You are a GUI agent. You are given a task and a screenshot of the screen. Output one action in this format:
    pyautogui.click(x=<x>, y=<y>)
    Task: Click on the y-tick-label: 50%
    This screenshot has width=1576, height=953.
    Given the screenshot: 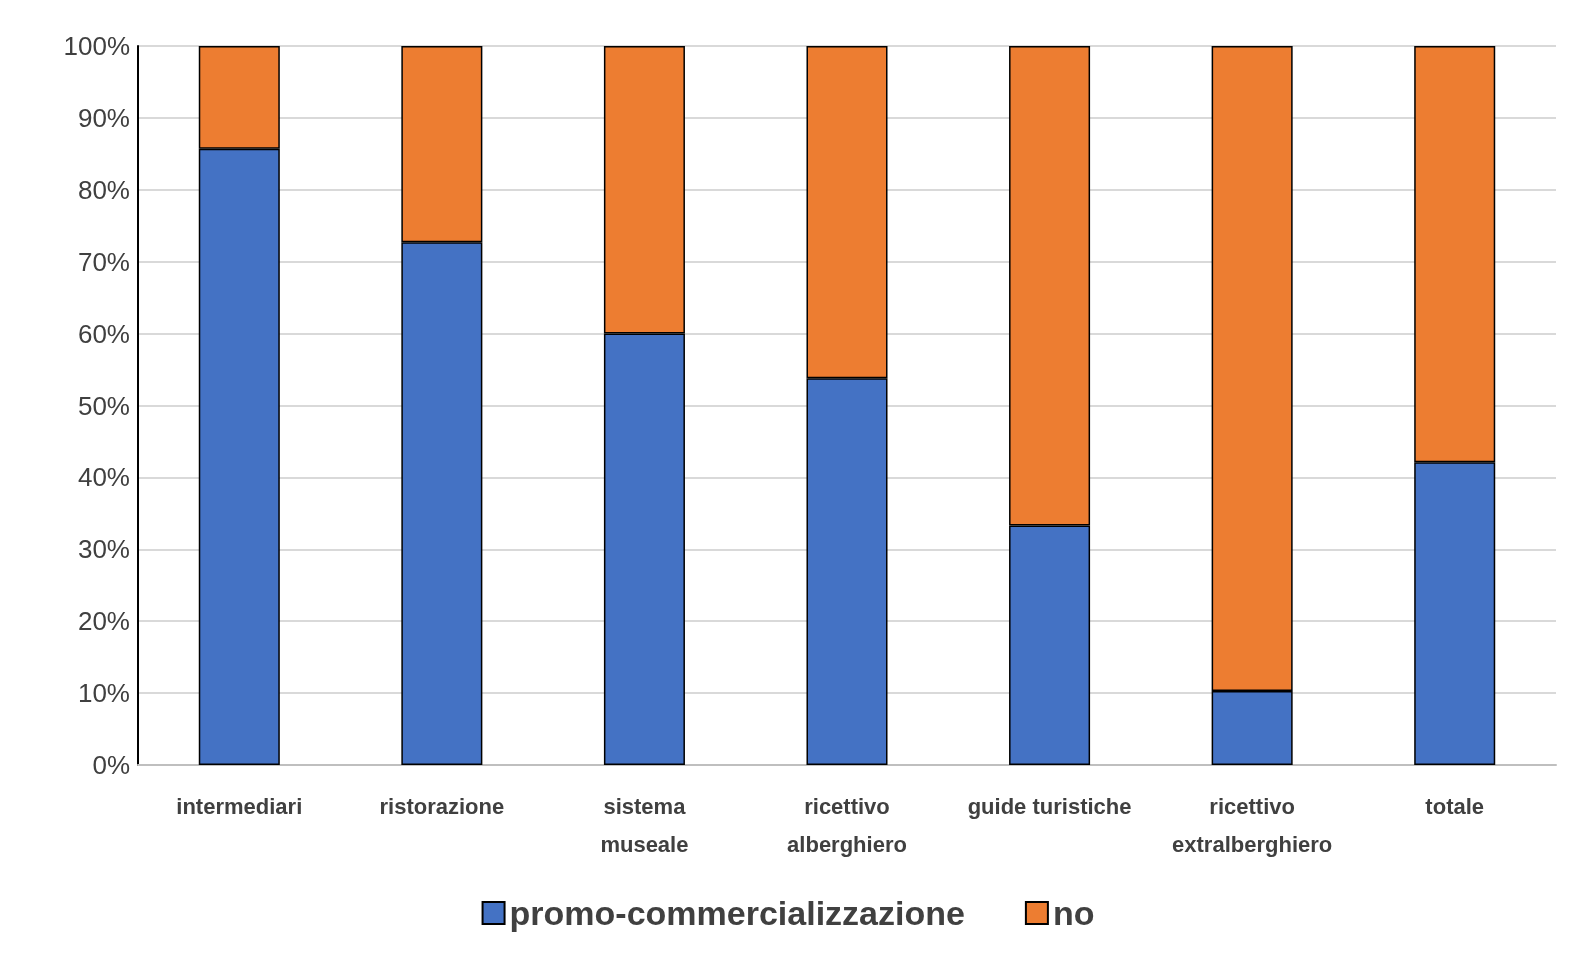 What is the action you would take?
    pyautogui.click(x=103, y=405)
    